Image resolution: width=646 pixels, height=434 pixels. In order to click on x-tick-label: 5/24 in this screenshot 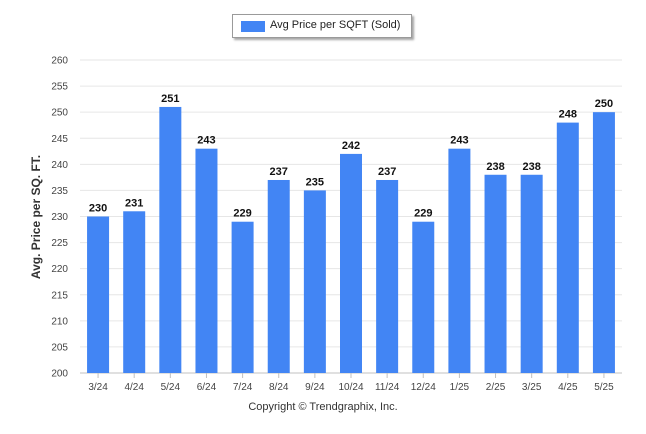, I will do `click(171, 387)`.